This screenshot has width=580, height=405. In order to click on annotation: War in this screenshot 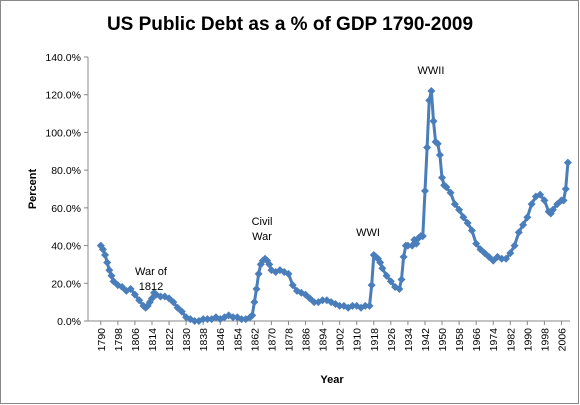, I will do `click(262, 237)`.